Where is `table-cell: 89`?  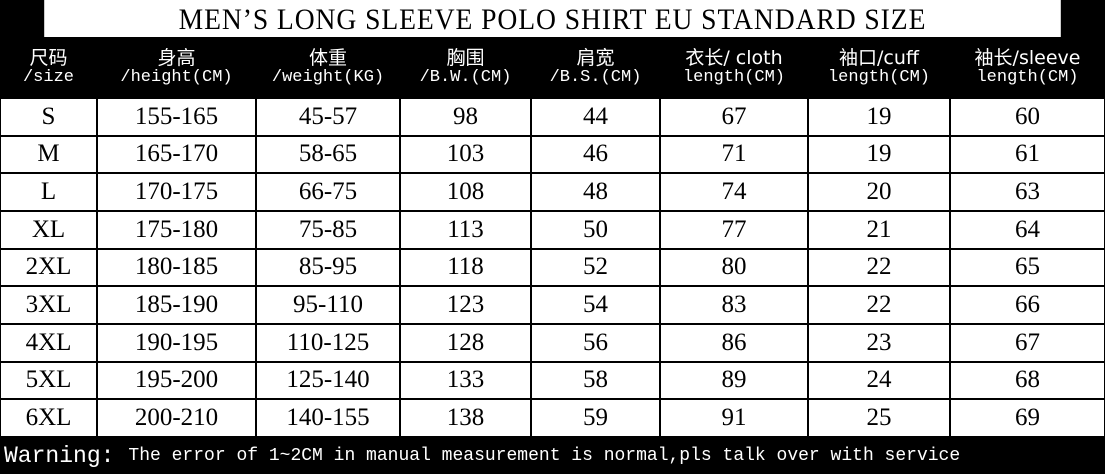
table-cell: 89 is located at coordinates (734, 380).